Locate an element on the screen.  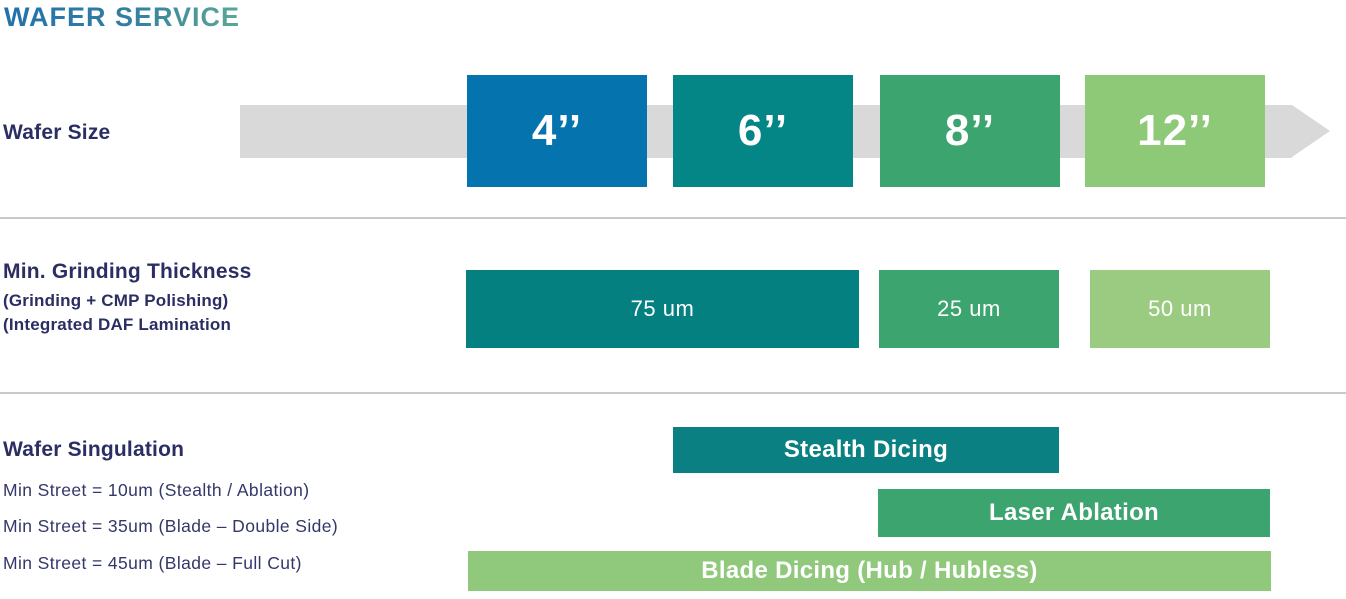
wafer-size-label: Wafer Size is located at coordinates (57, 132).